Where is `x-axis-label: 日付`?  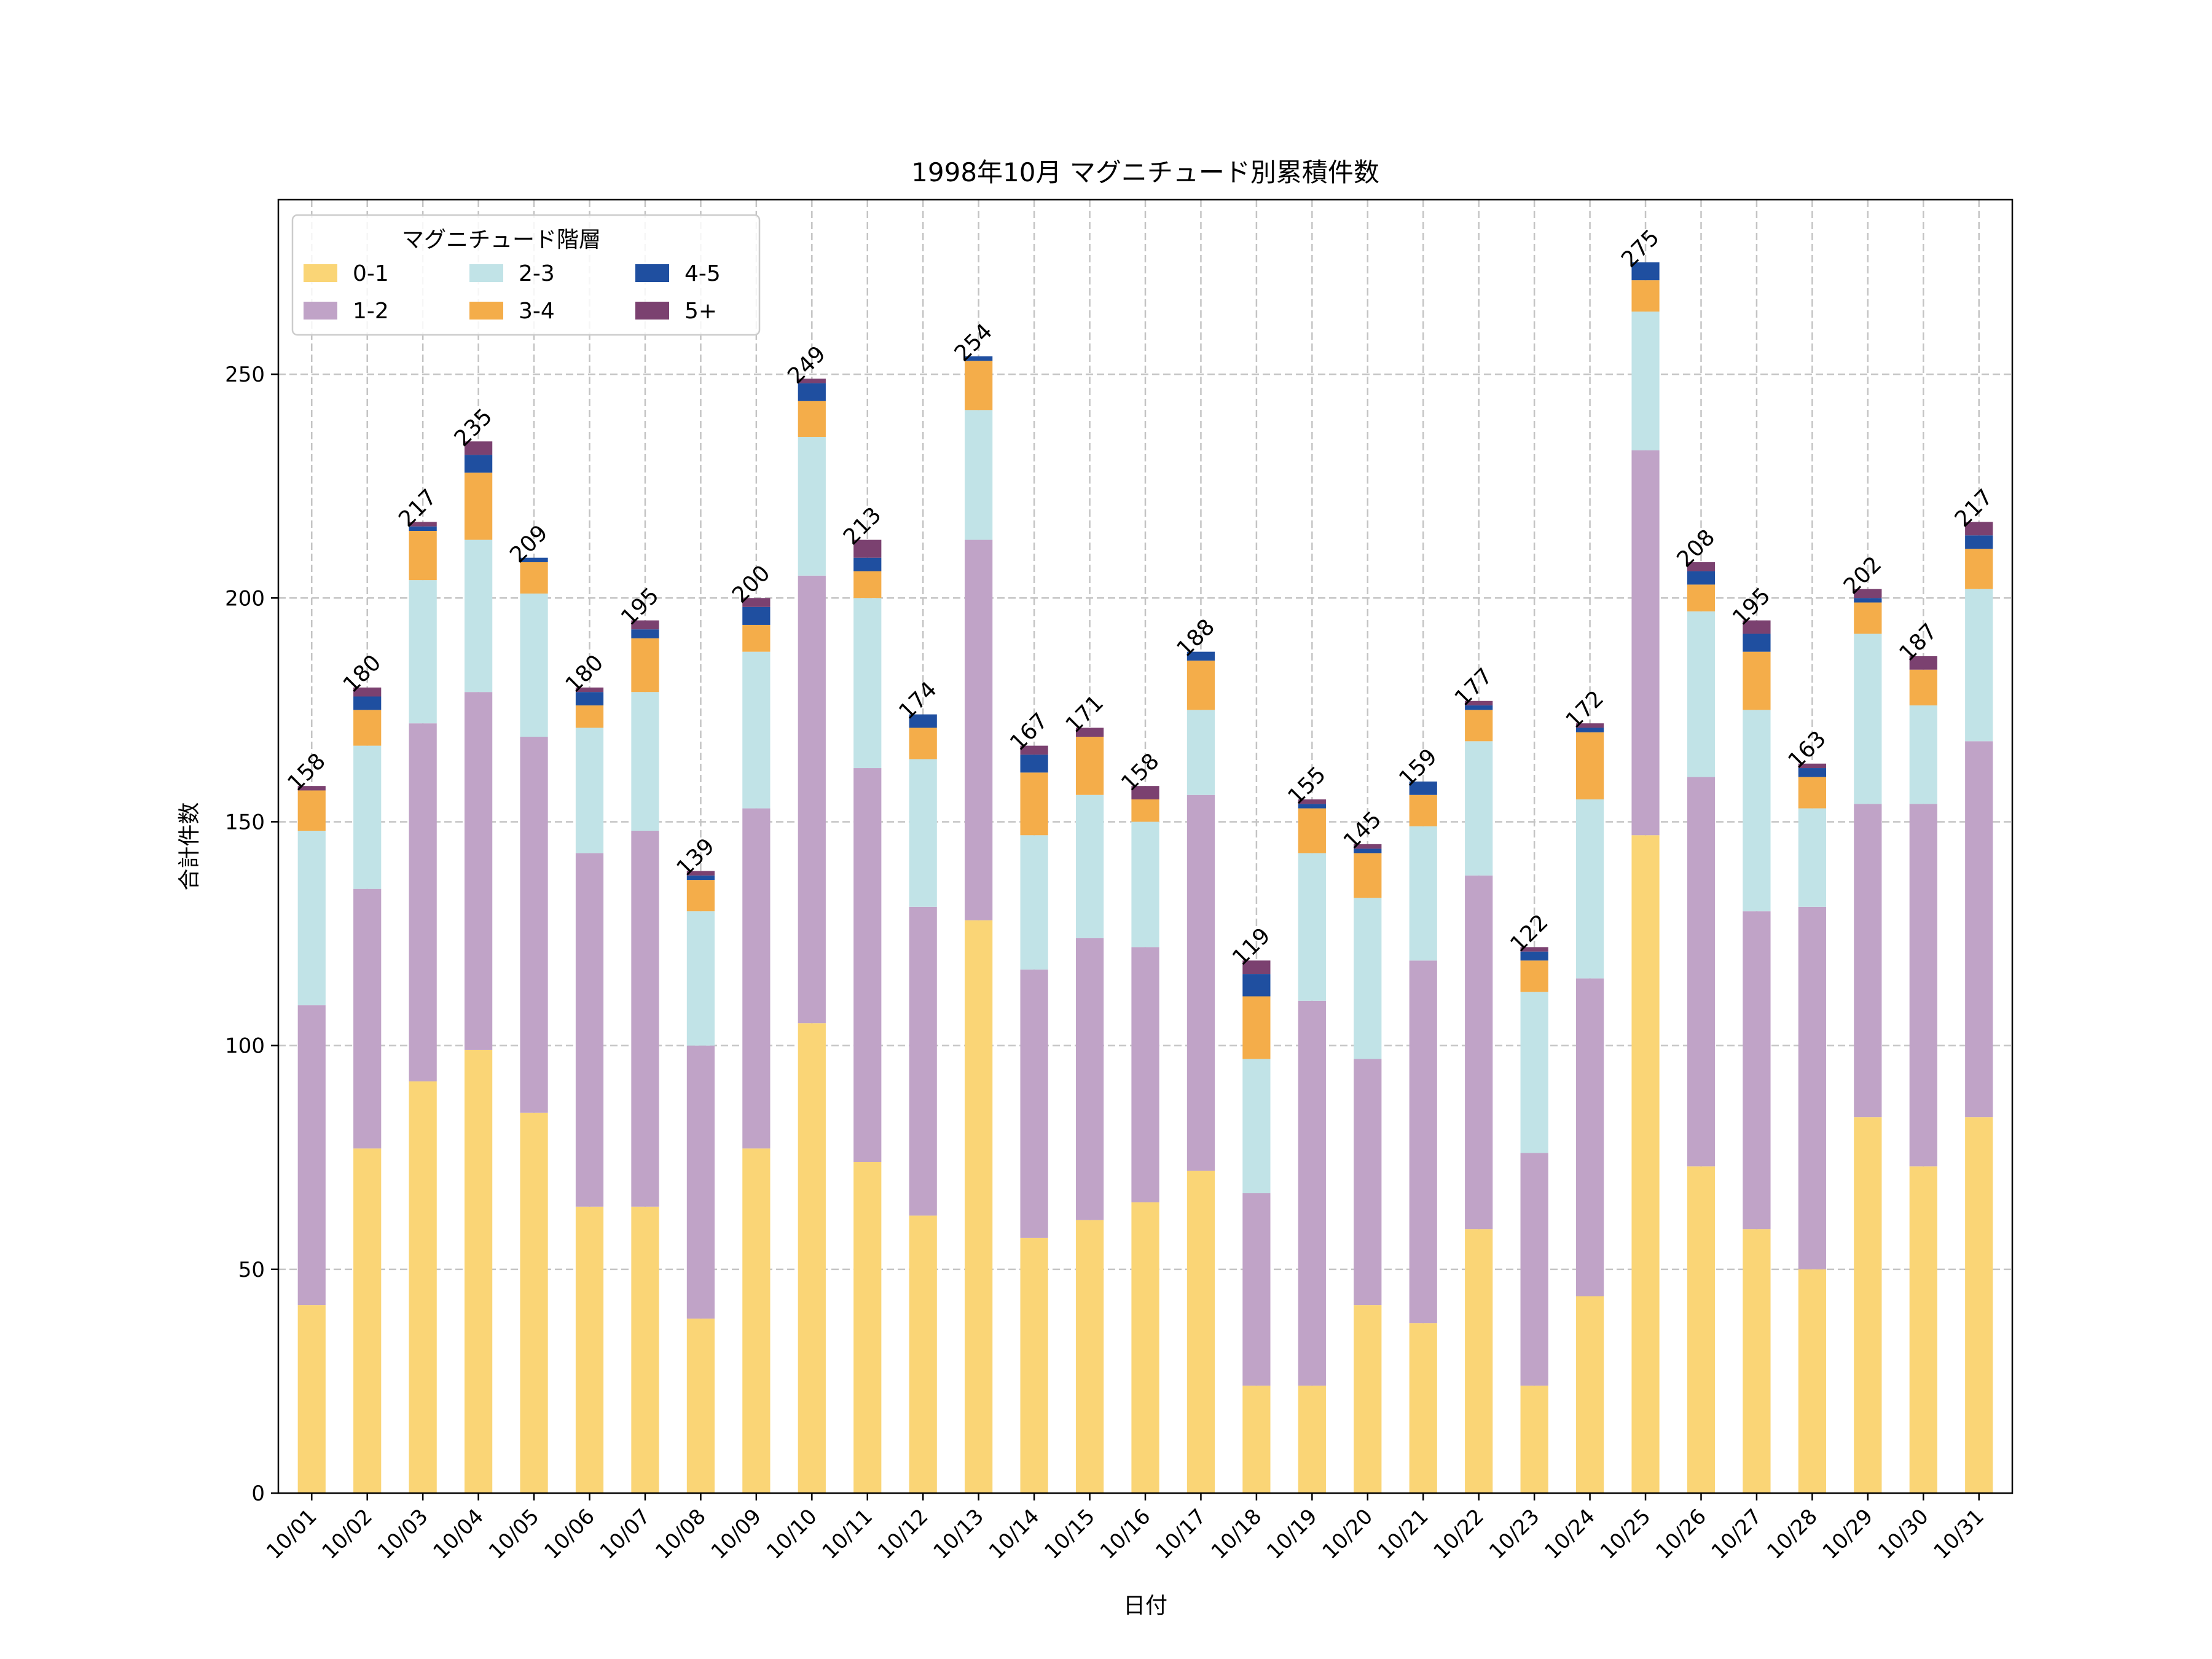 x-axis-label: 日付 is located at coordinates (1145, 1605).